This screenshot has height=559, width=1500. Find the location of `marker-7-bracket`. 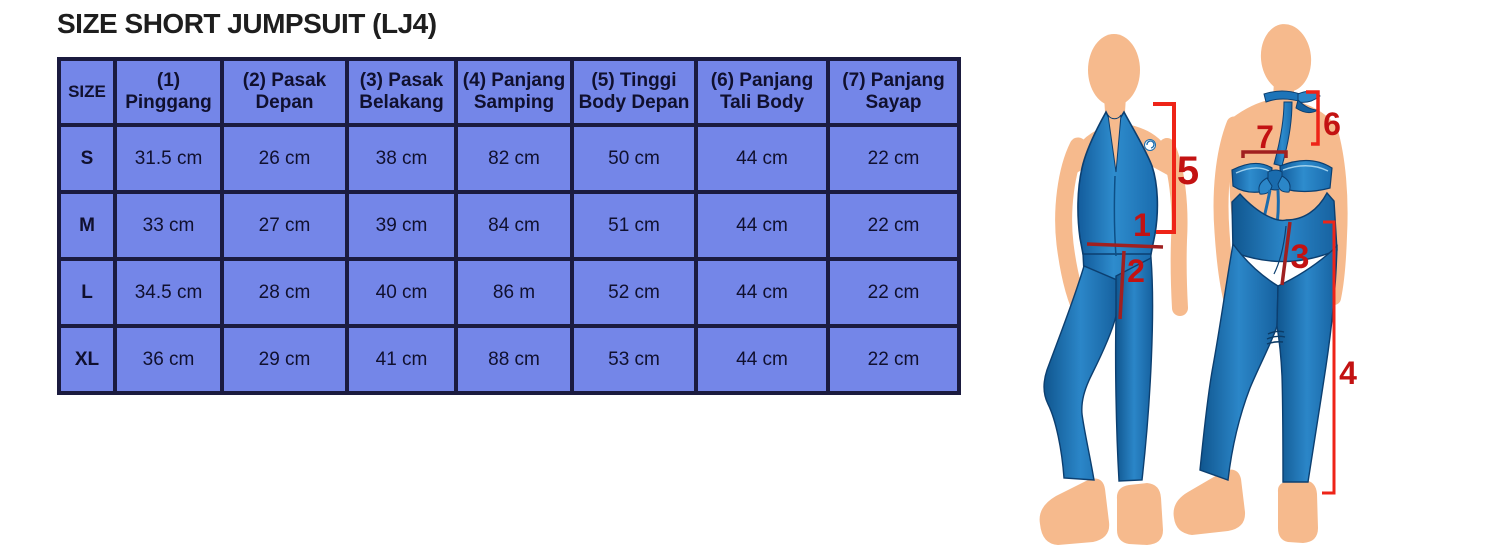

marker-7-bracket is located at coordinates (1264, 154).